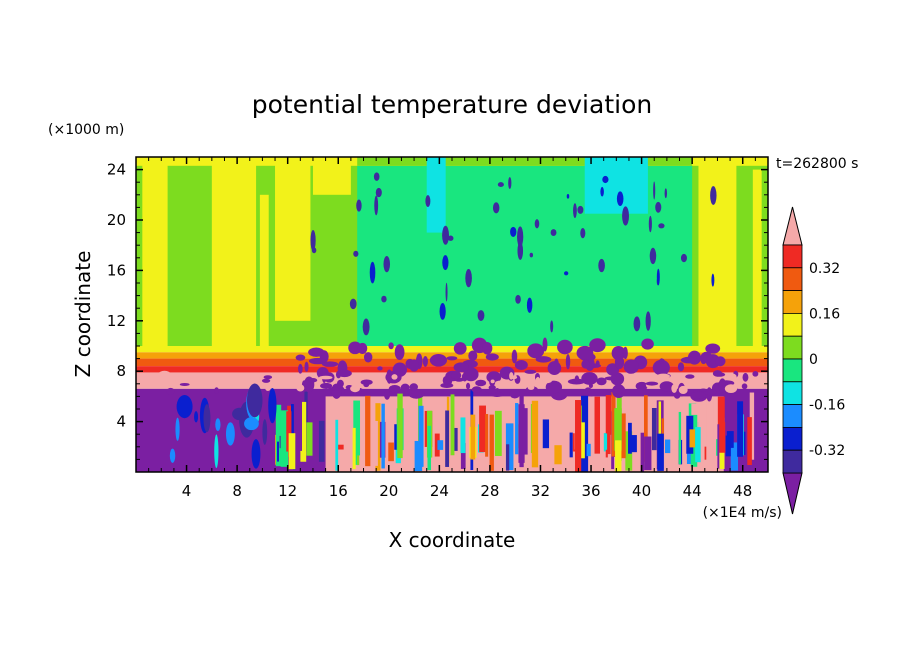 Image resolution: width=904 pixels, height=654 pixels. What do you see at coordinates (83, 314) in the screenshot?
I see `y-axis-label: Z coordinate` at bounding box center [83, 314].